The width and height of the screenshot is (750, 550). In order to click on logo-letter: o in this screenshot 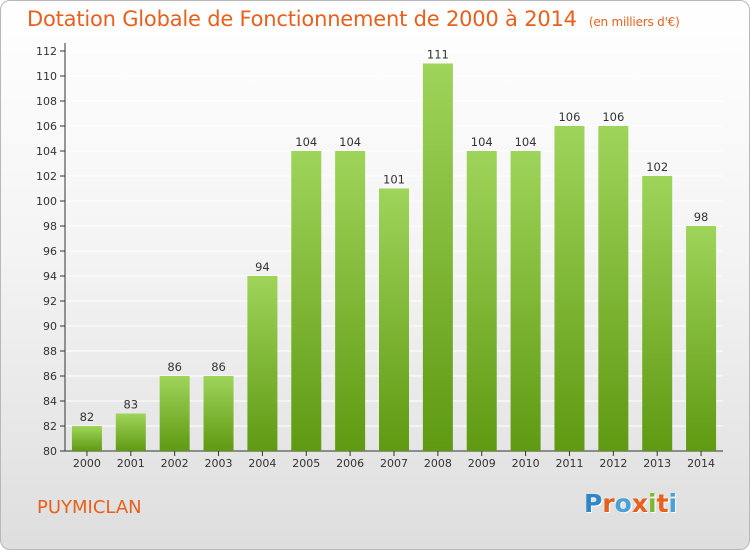, I will do `click(623, 503)`.